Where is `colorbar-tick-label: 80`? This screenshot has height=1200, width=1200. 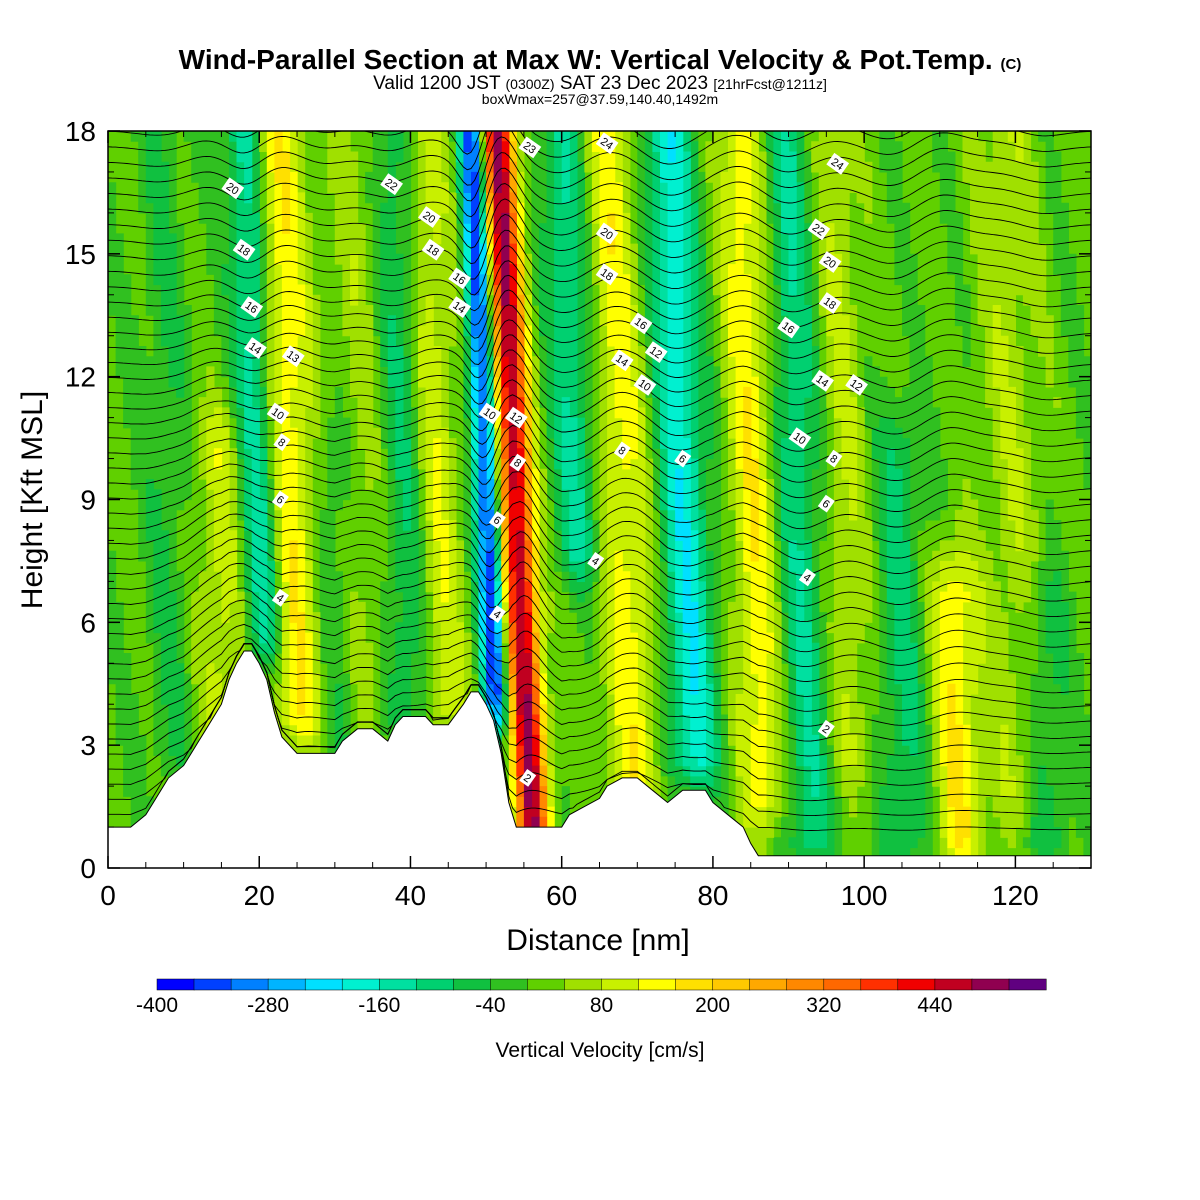
colorbar-tick-label: 80 is located at coordinates (601, 1005).